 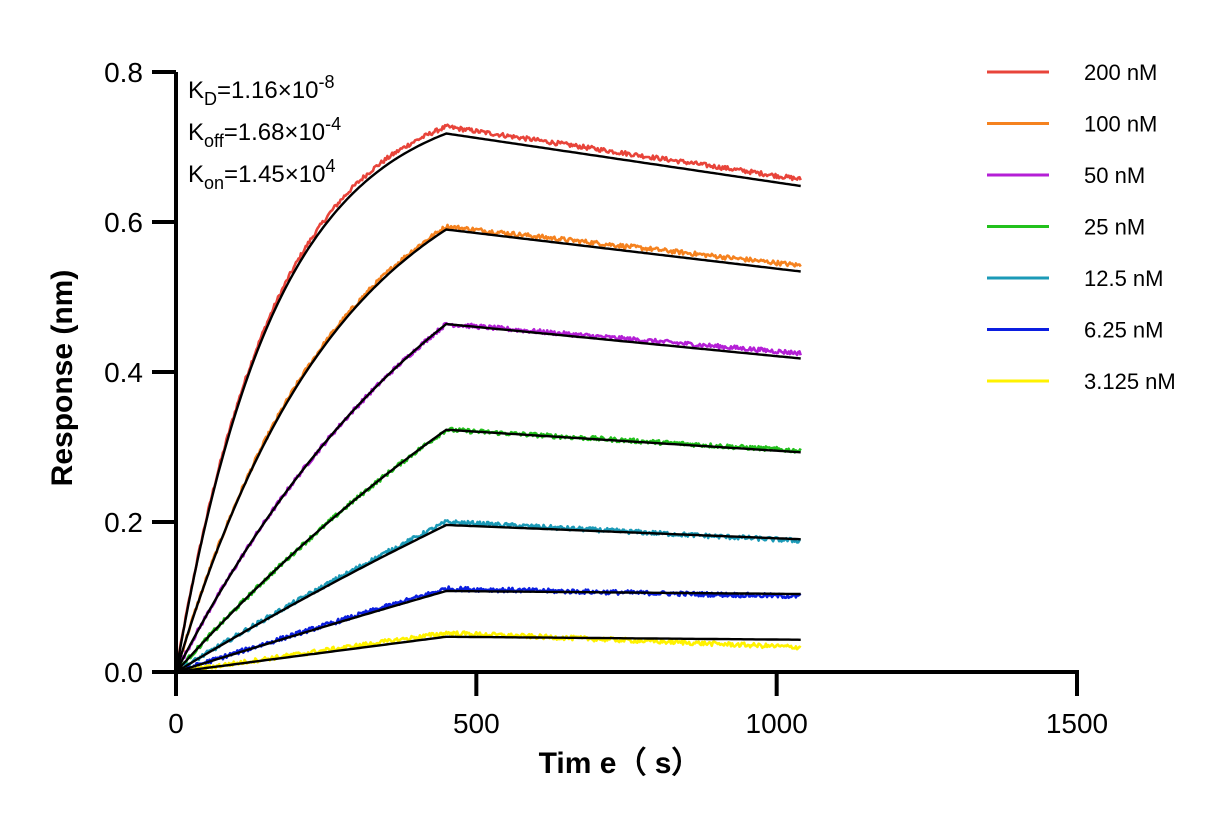 I want to click on y-tick-label: 0.6, so click(x=123, y=222).